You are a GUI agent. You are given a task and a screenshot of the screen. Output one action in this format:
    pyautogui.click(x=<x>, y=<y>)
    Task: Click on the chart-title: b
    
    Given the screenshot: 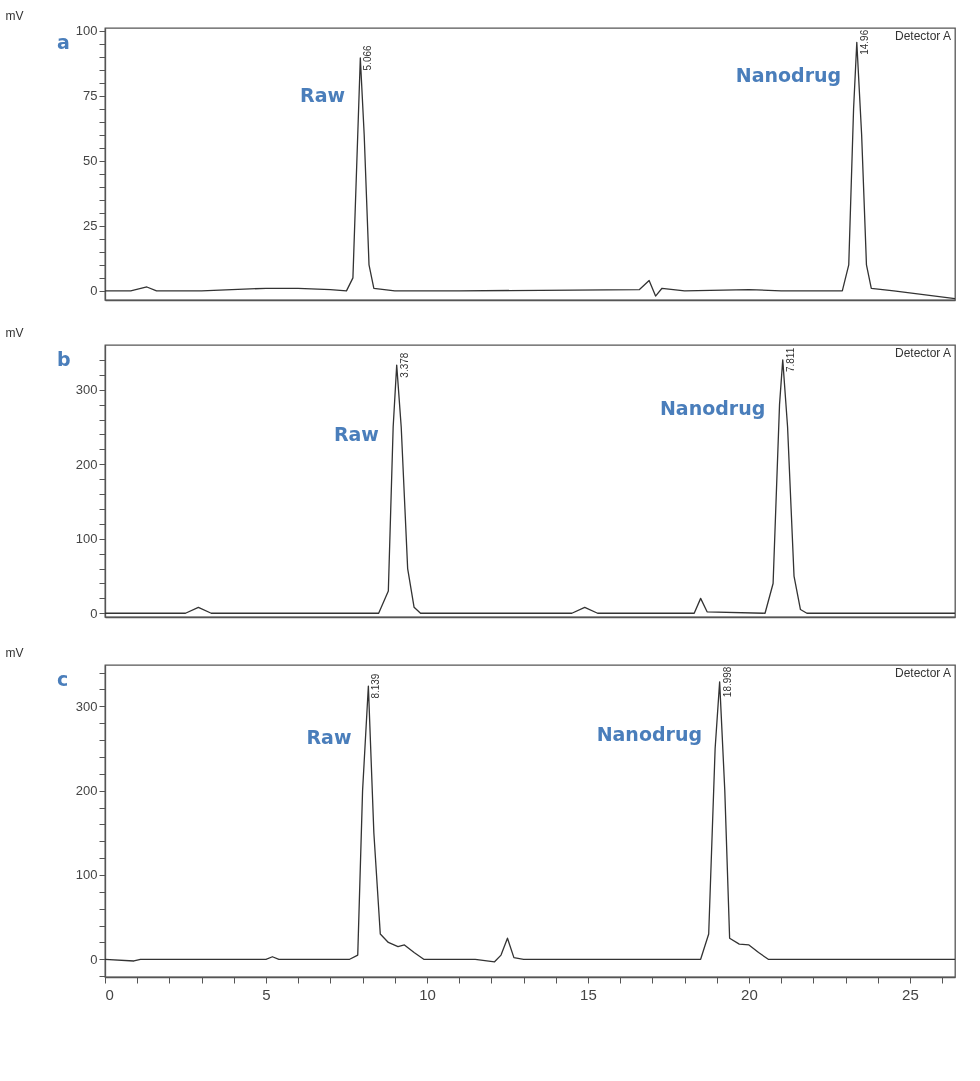 What is the action you would take?
    pyautogui.click(x=64, y=359)
    